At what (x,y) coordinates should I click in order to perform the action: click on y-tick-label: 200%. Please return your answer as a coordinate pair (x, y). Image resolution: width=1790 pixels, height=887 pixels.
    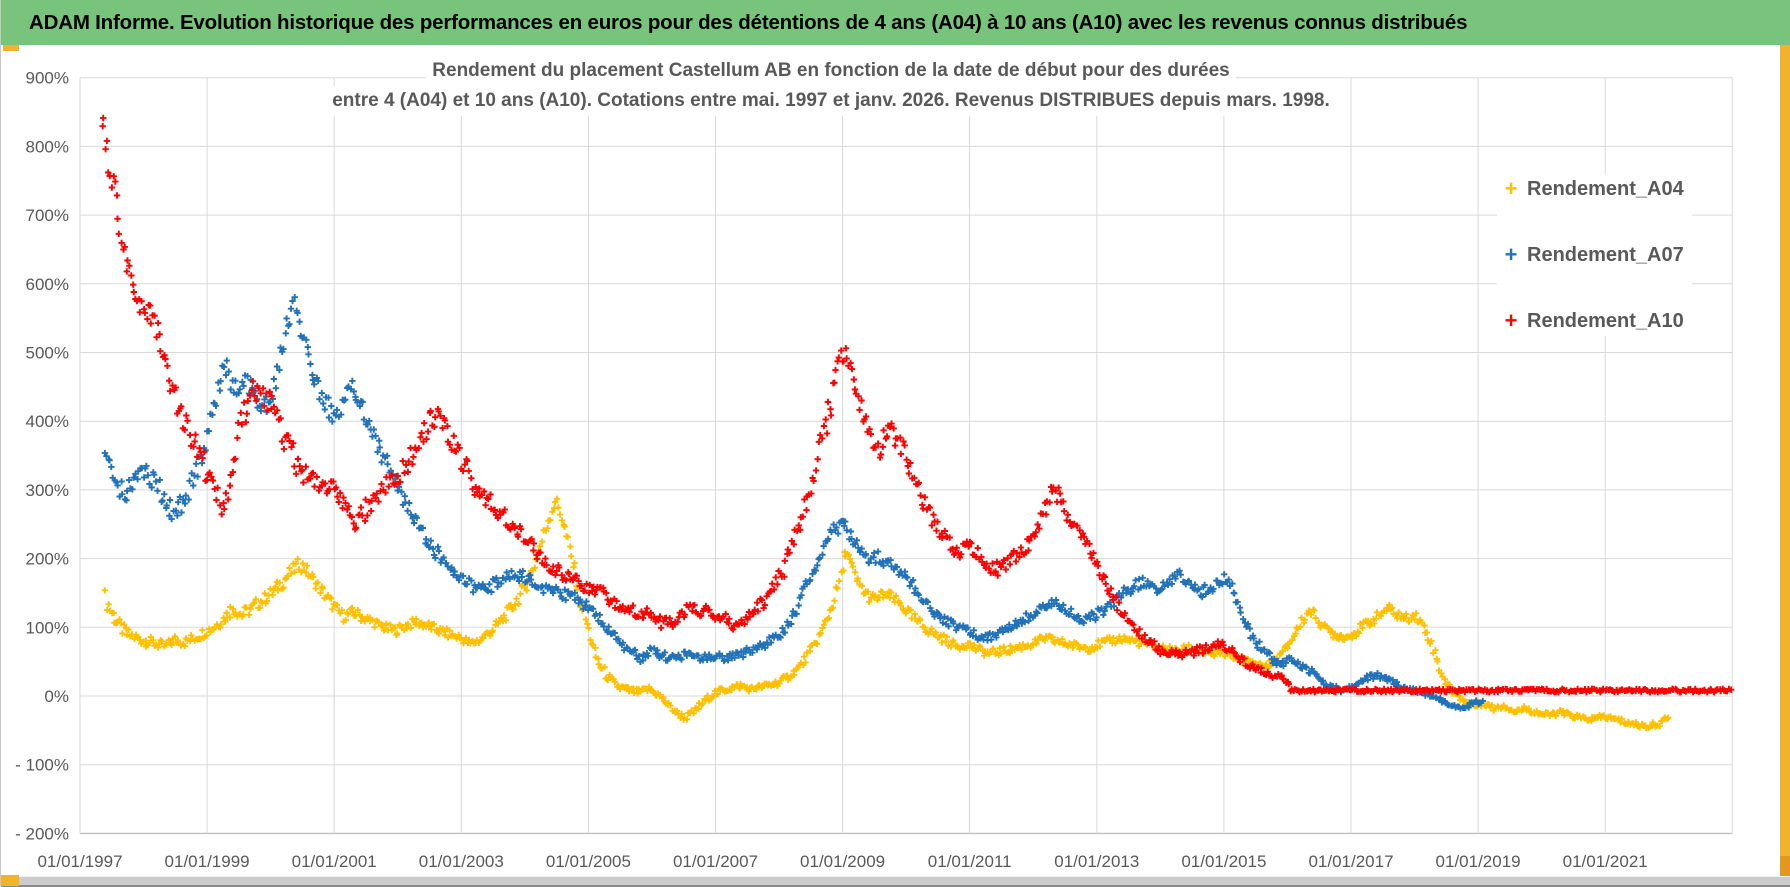
    Looking at the image, I should click on (47, 559).